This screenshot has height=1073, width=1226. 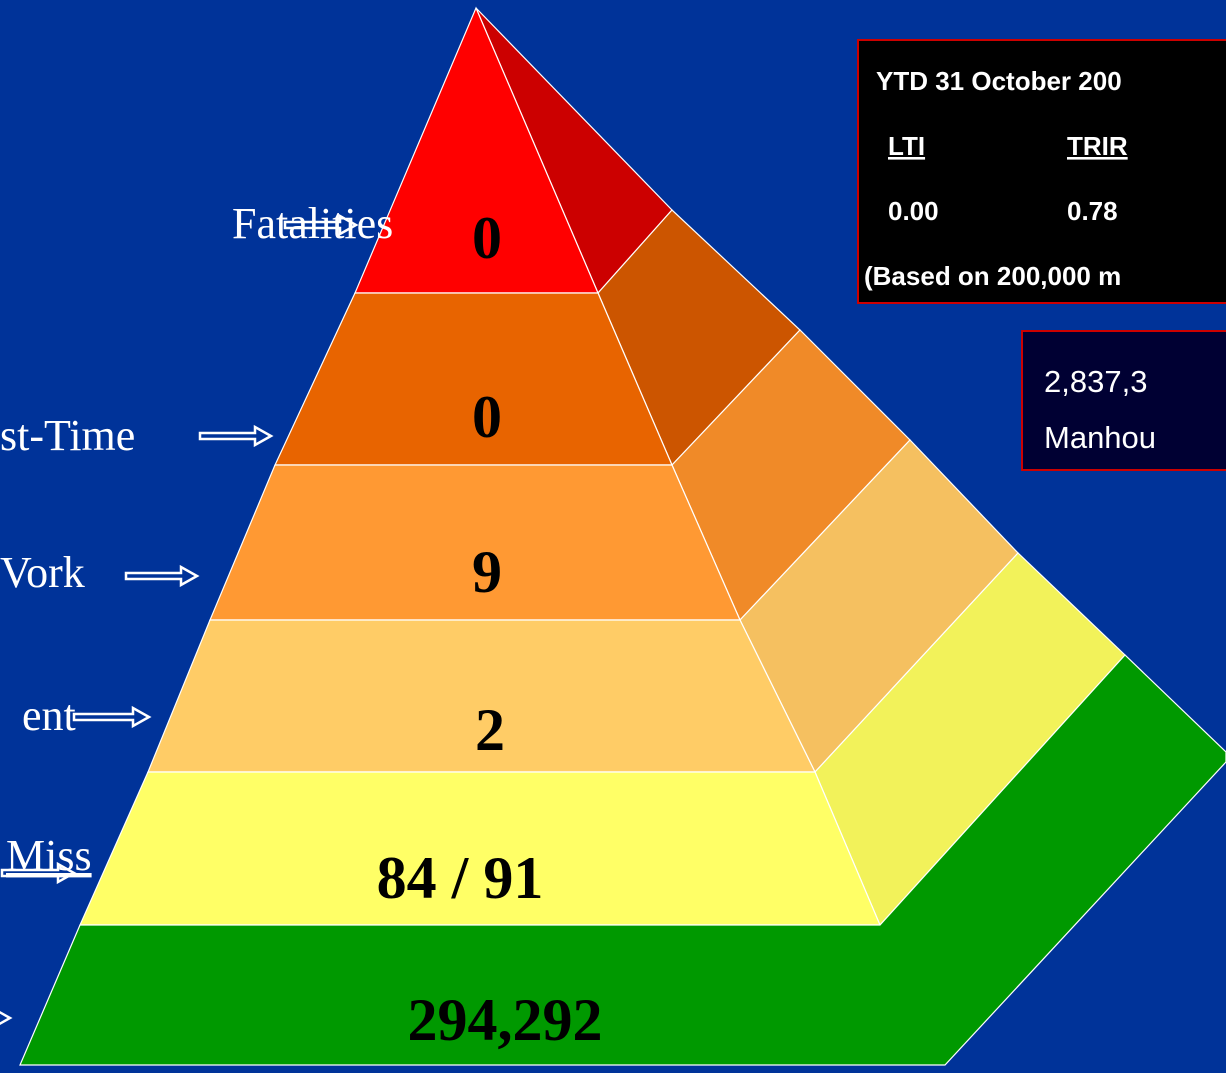 I want to click on stats-header: TRIR, so click(x=1097, y=146).